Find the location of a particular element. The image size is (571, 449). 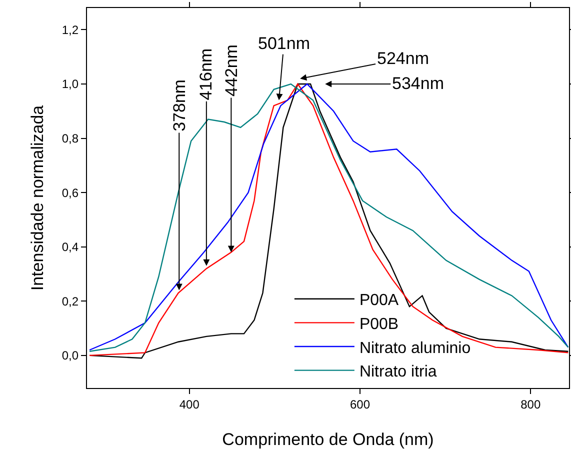

y-axis-title: Intensidade normalizada is located at coordinates (37, 197).